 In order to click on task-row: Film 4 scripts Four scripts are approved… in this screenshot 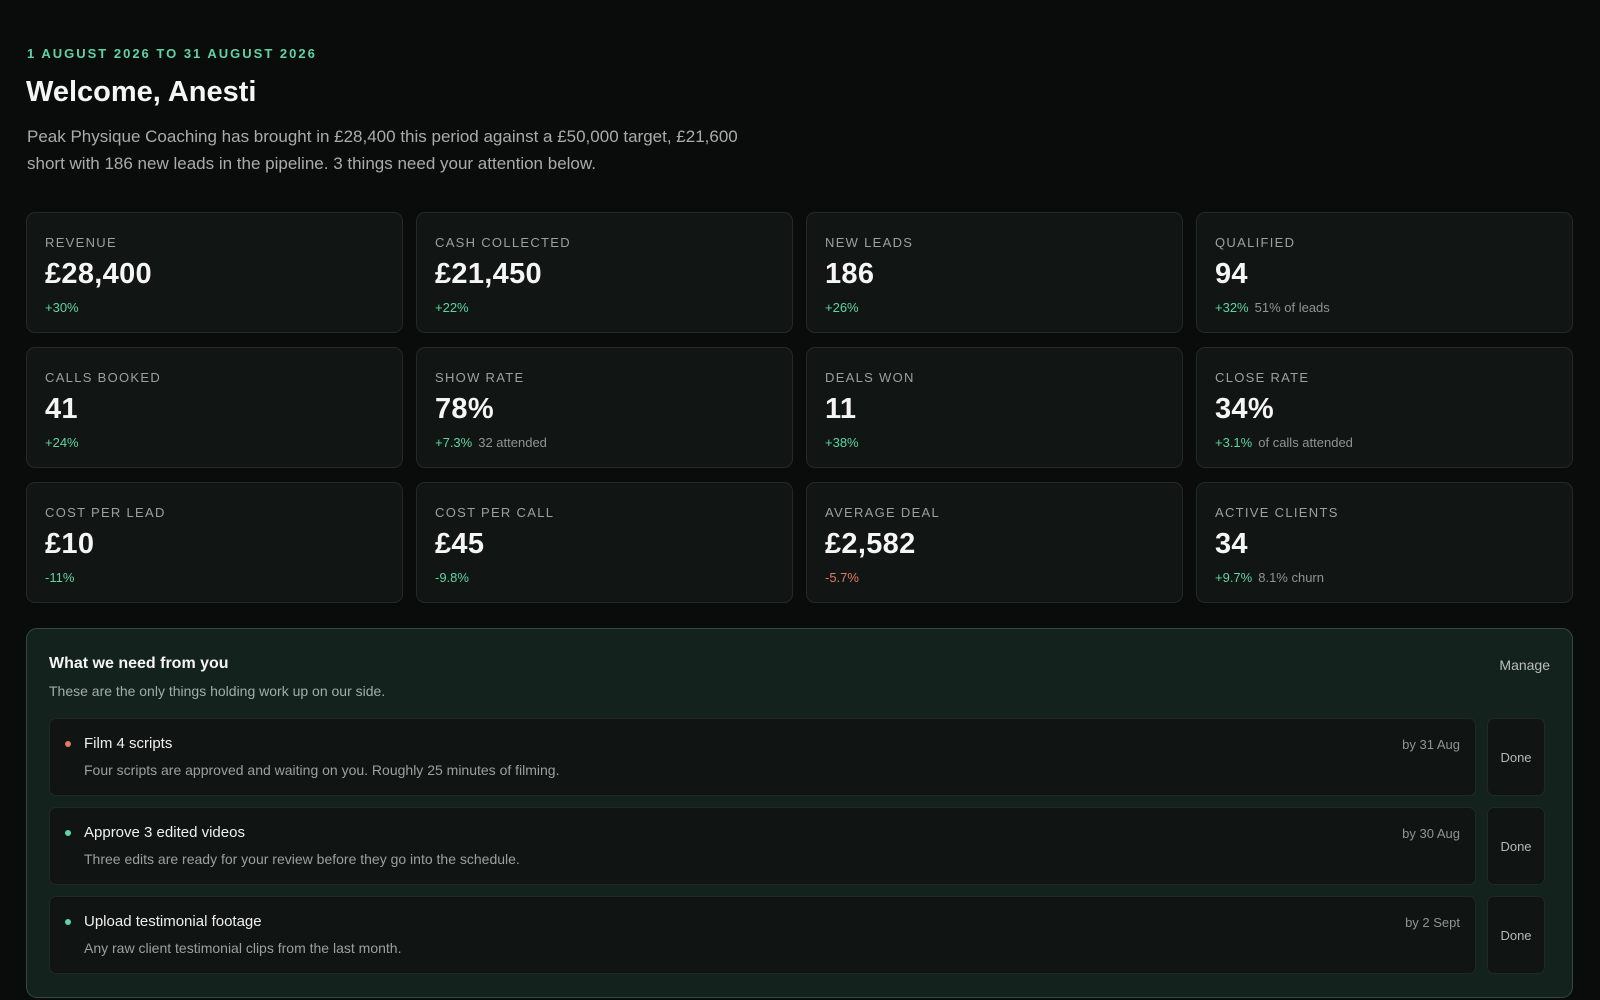, I will do `click(799, 757)`.